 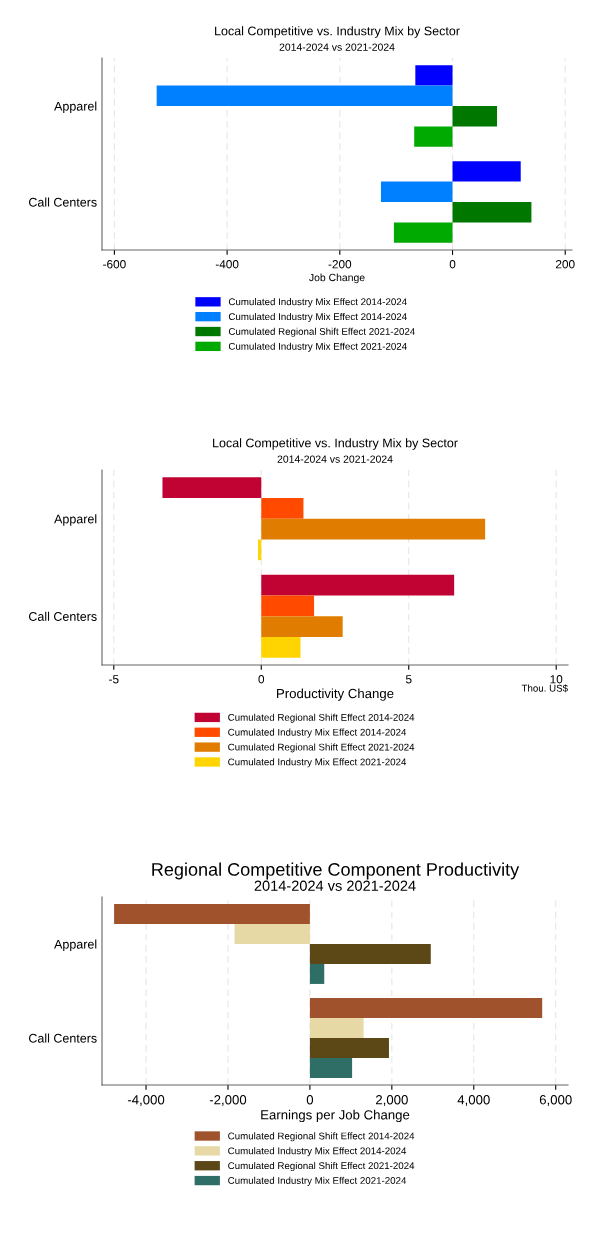 I want to click on x-tick-label: 2,000, so click(x=392, y=1100).